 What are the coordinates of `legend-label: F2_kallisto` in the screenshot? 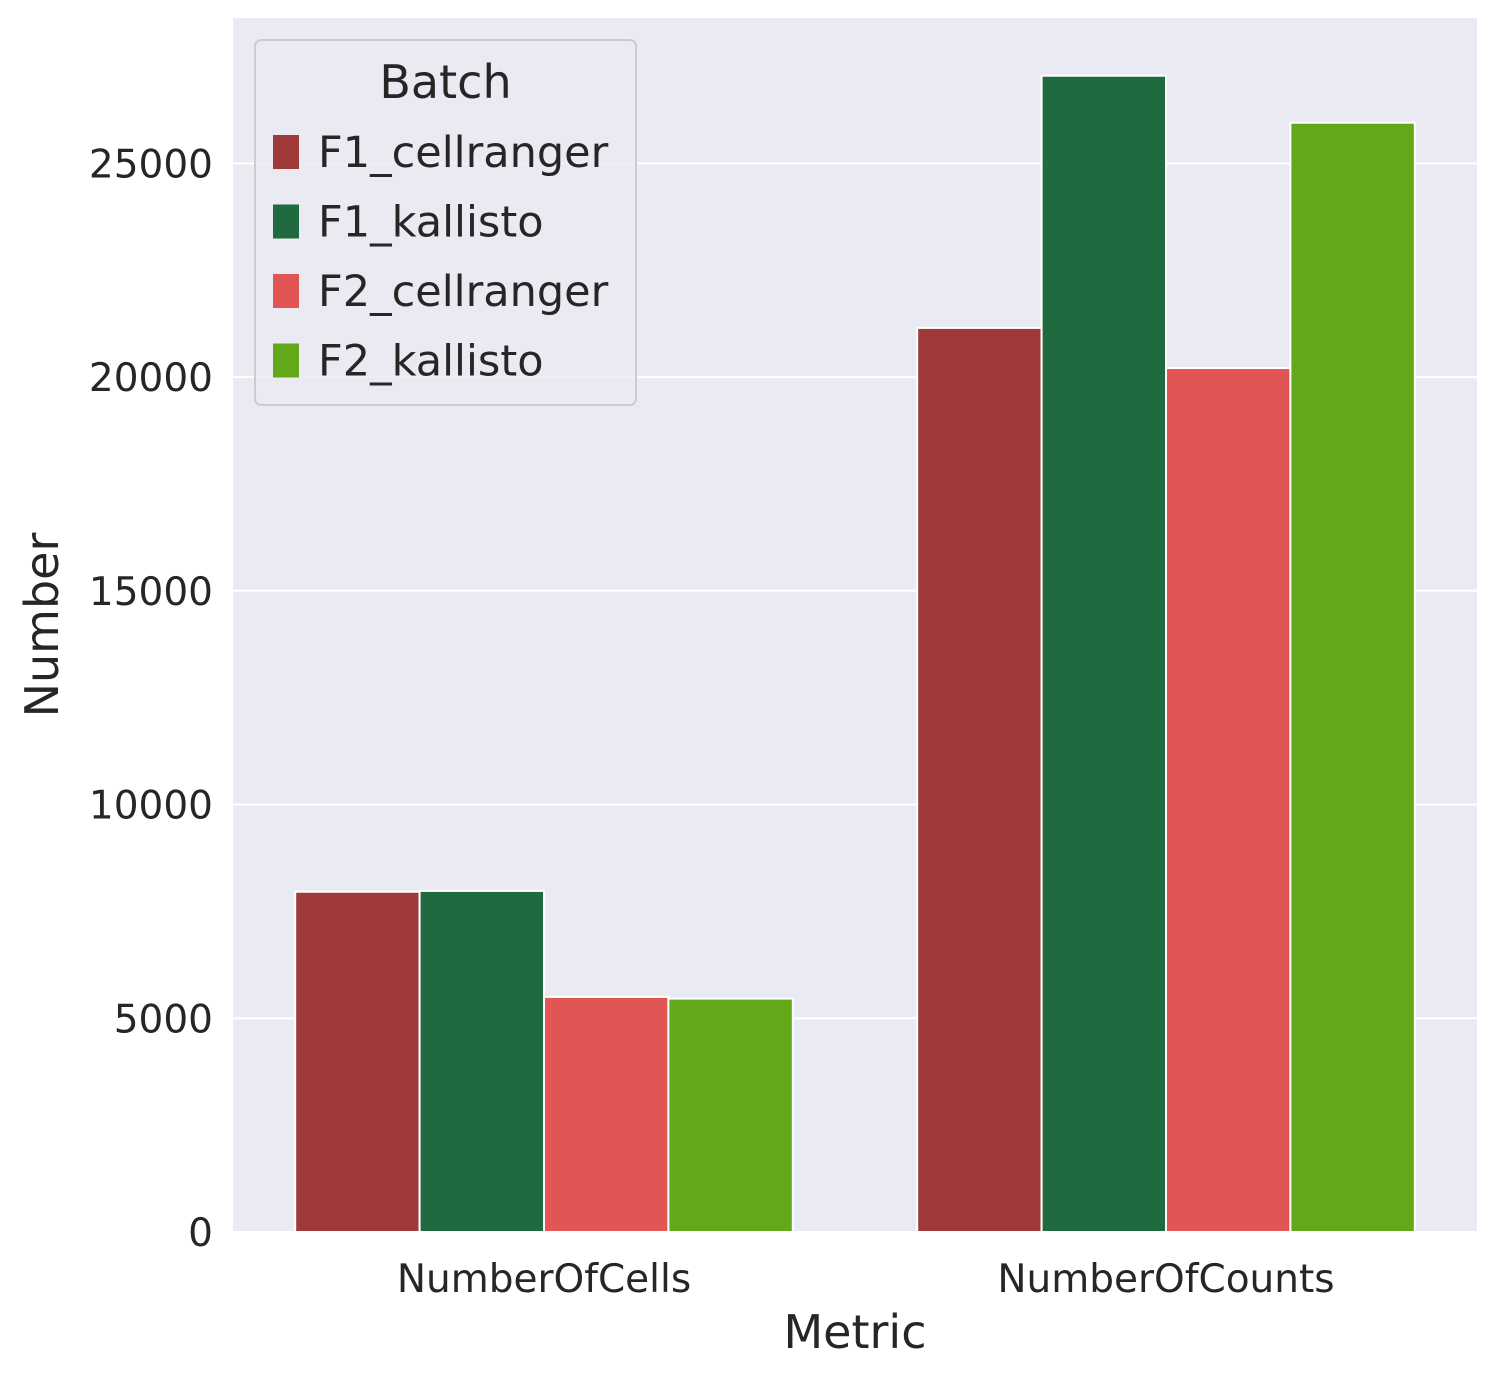 It's located at (431, 362).